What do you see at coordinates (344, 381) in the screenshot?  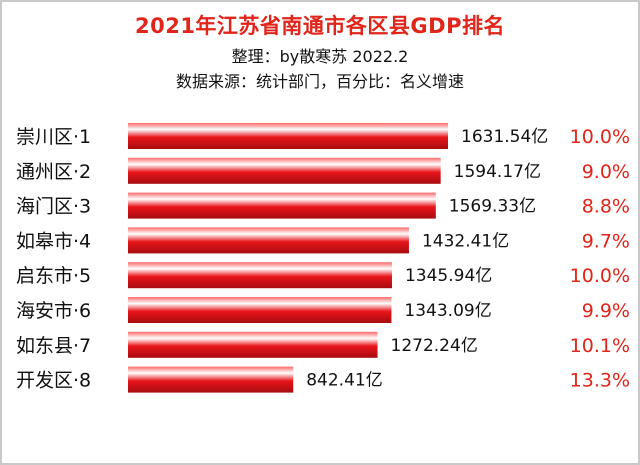 I see `value-label: 842.41亿` at bounding box center [344, 381].